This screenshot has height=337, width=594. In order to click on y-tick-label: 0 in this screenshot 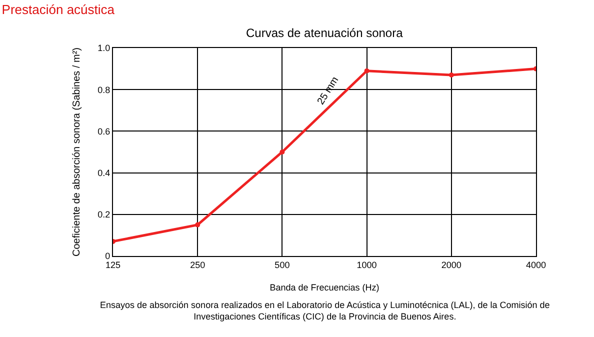, I will do `click(107, 256)`.